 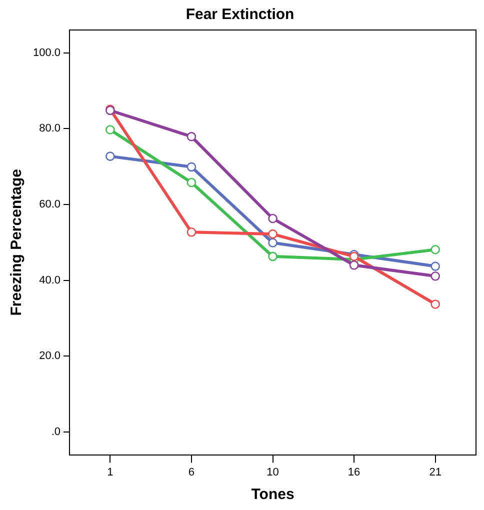 I want to click on x-tick-label: 21, so click(x=435, y=472).